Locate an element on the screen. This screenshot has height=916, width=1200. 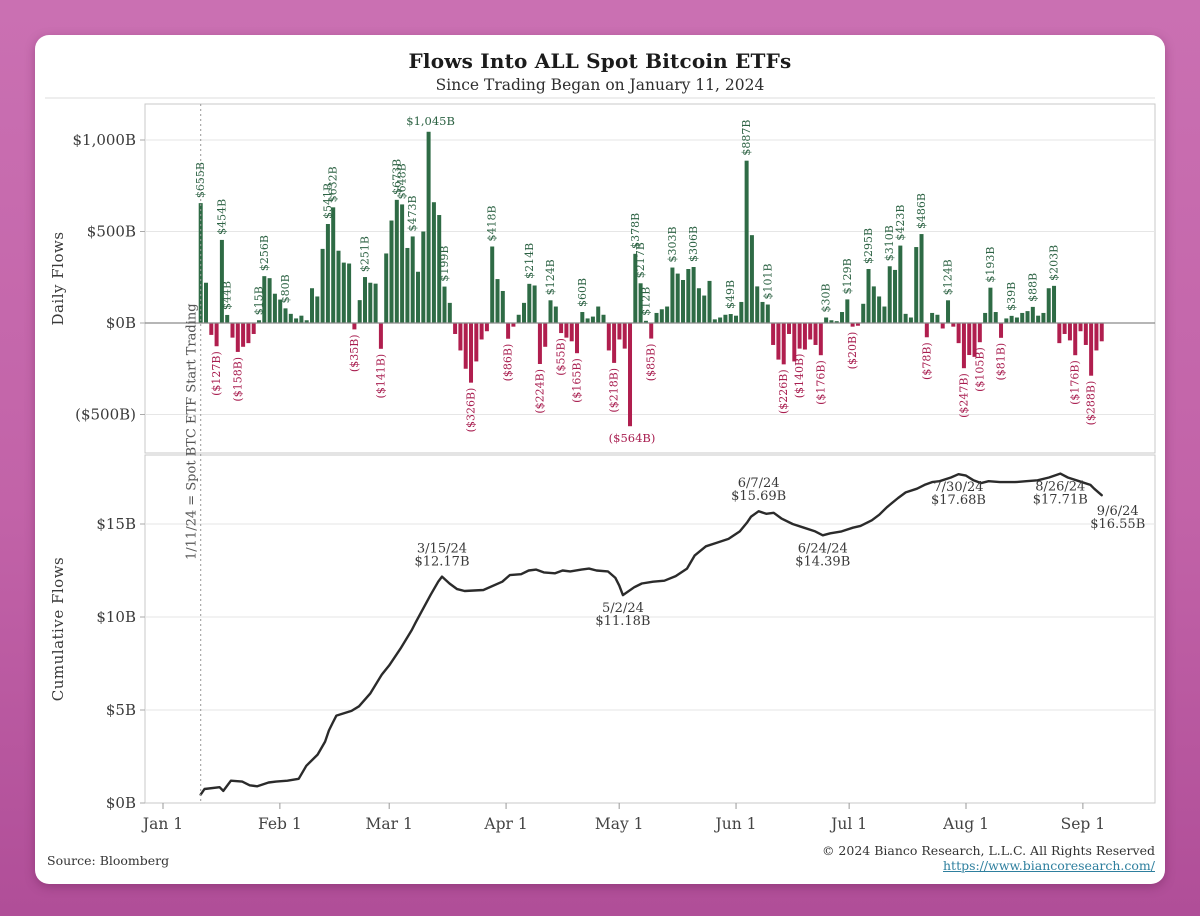
svg-text: ($158B) is located at coordinates (237, 379).